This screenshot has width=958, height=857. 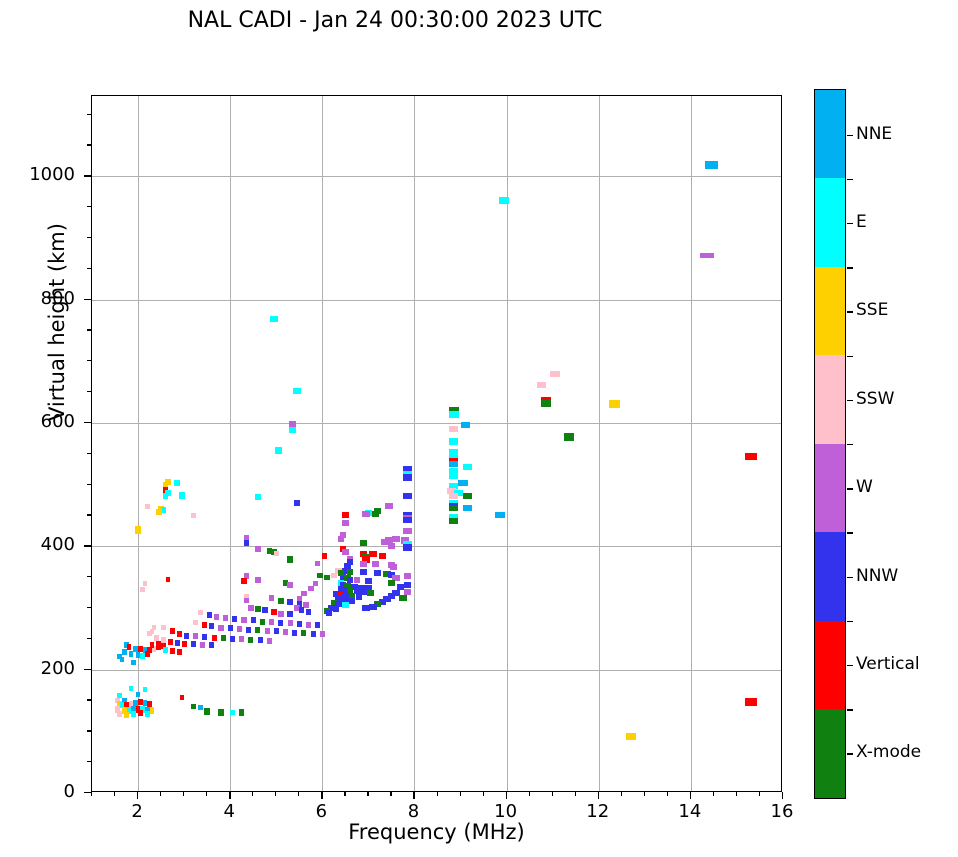 I want to click on x-axis-tick-label: 2, so click(x=137, y=811).